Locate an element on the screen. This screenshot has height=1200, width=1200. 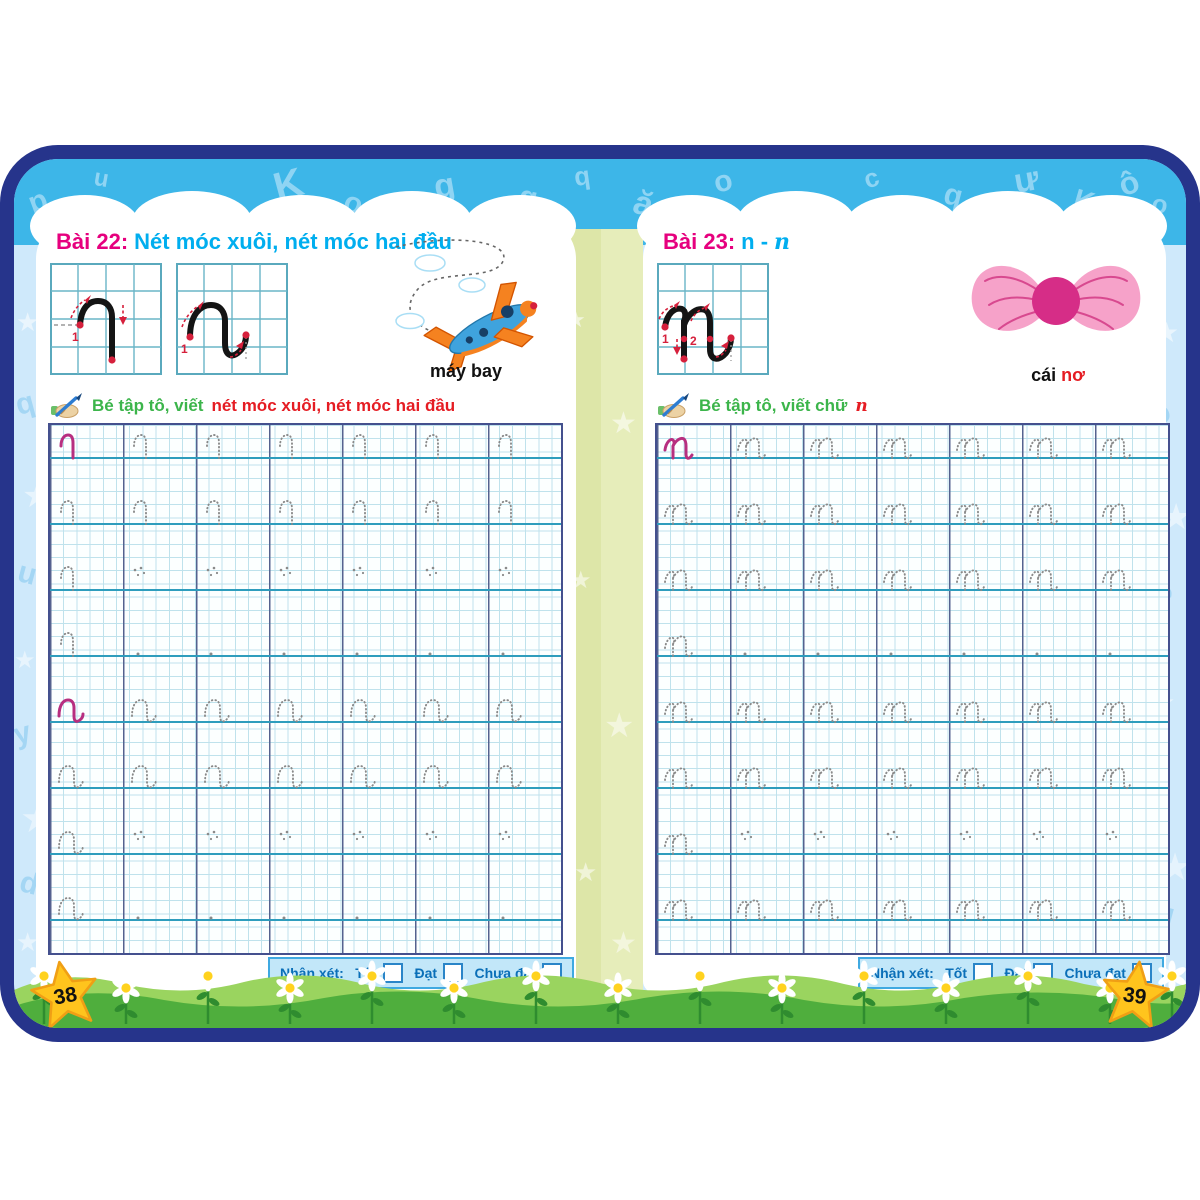
page-number-star-right: 39 is located at coordinates (1134, 991).